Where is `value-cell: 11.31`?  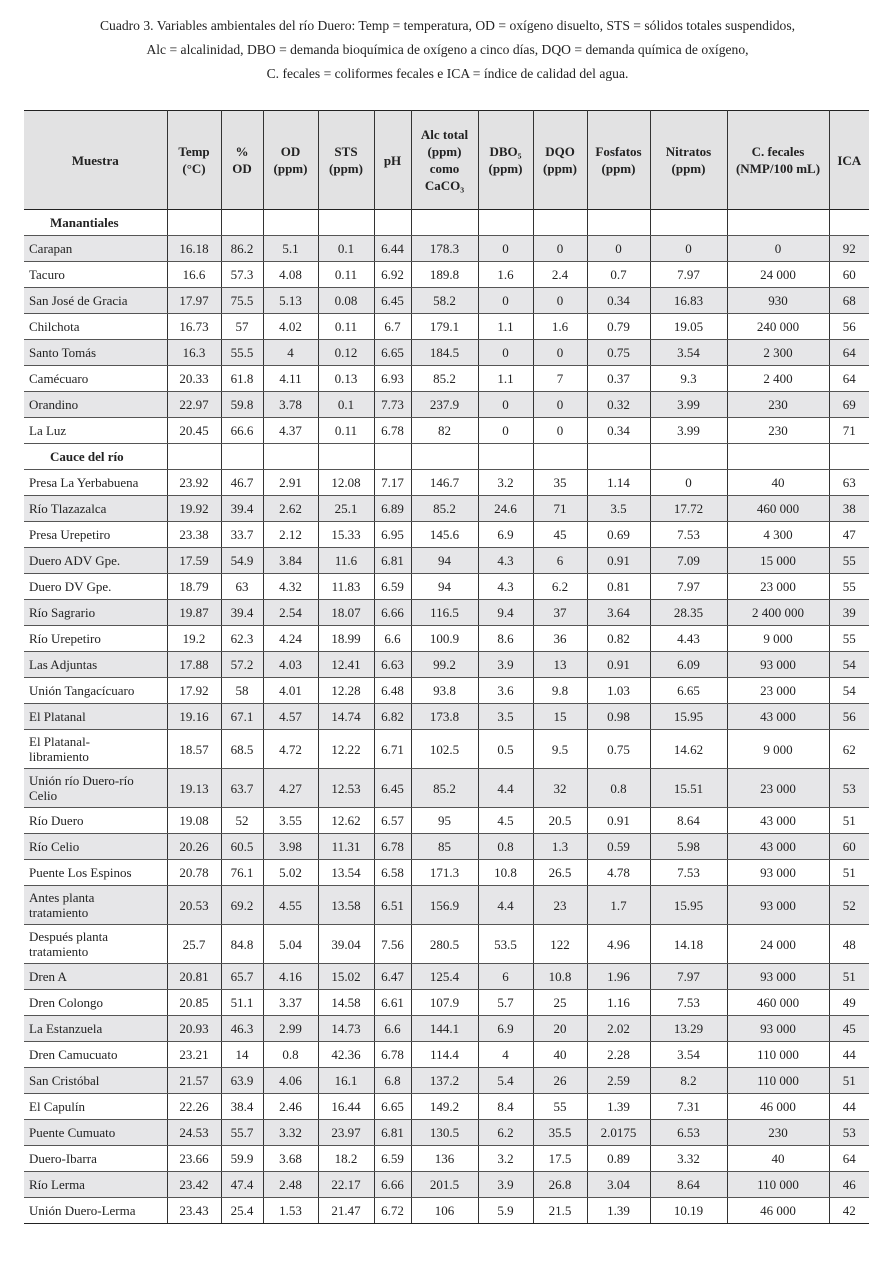
value-cell: 11.31 is located at coordinates (346, 846).